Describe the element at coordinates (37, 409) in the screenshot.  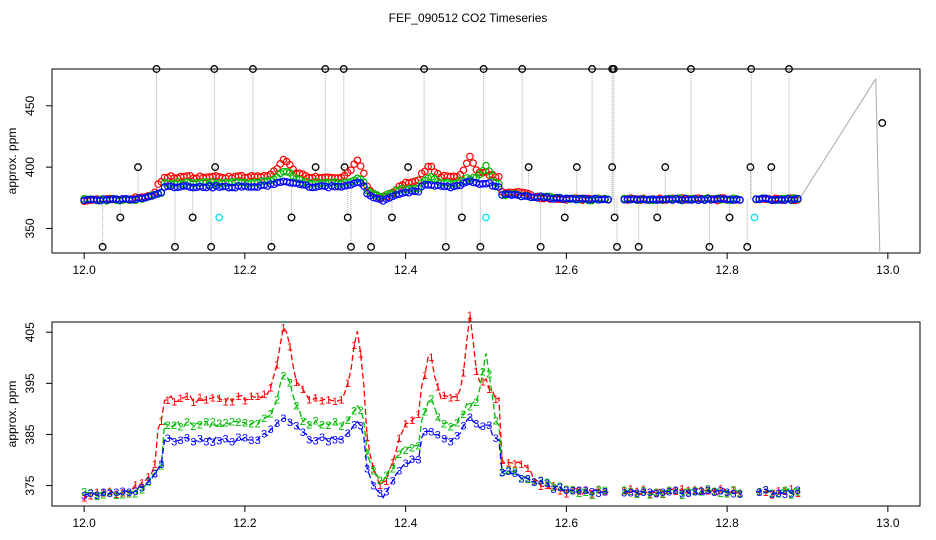
I see `bottom-y-axis: 375 385 395 405` at that location.